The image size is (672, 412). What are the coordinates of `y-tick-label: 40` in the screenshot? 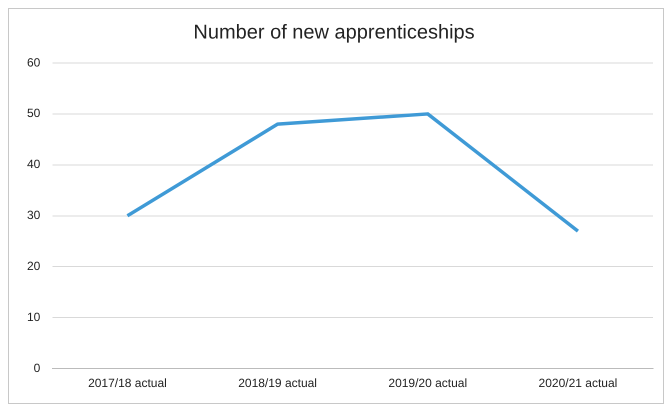 It's located at (33, 164).